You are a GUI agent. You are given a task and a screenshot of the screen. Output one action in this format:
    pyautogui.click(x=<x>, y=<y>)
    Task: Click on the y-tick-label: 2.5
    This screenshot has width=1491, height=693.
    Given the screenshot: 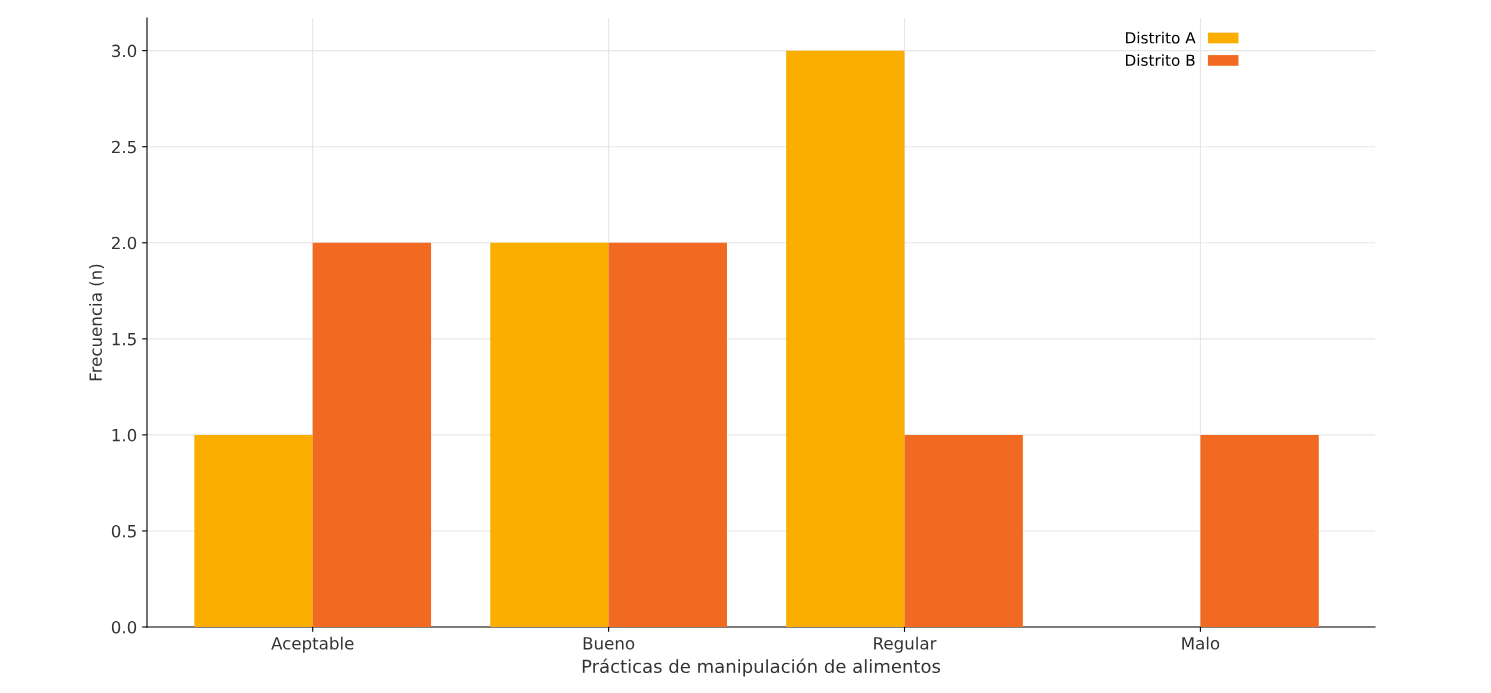 What is the action you would take?
    pyautogui.click(x=123, y=147)
    